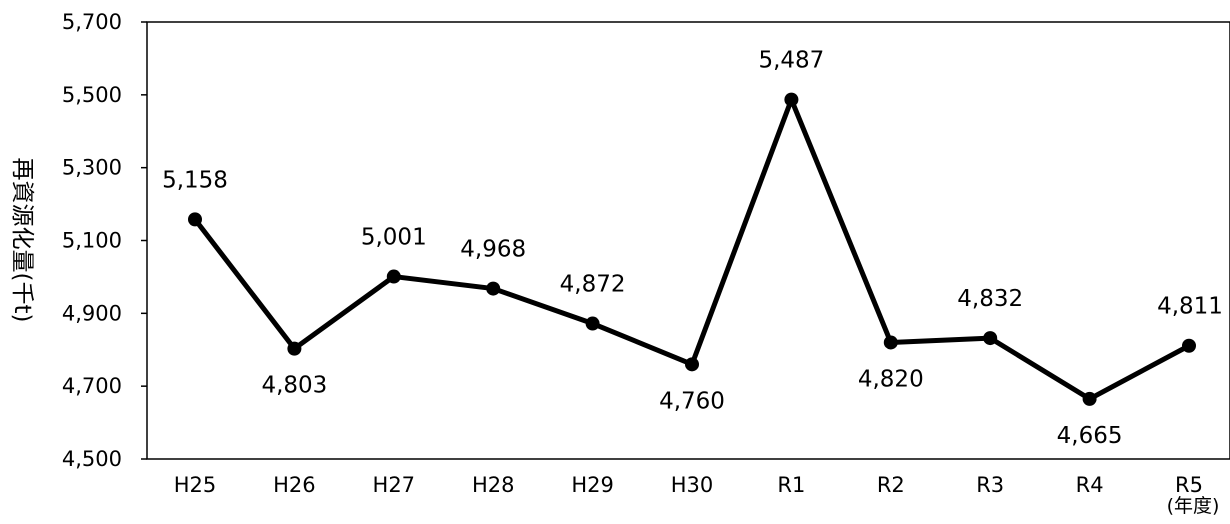  What do you see at coordinates (791, 61) in the screenshot?
I see `data-label: 5,487` at bounding box center [791, 61].